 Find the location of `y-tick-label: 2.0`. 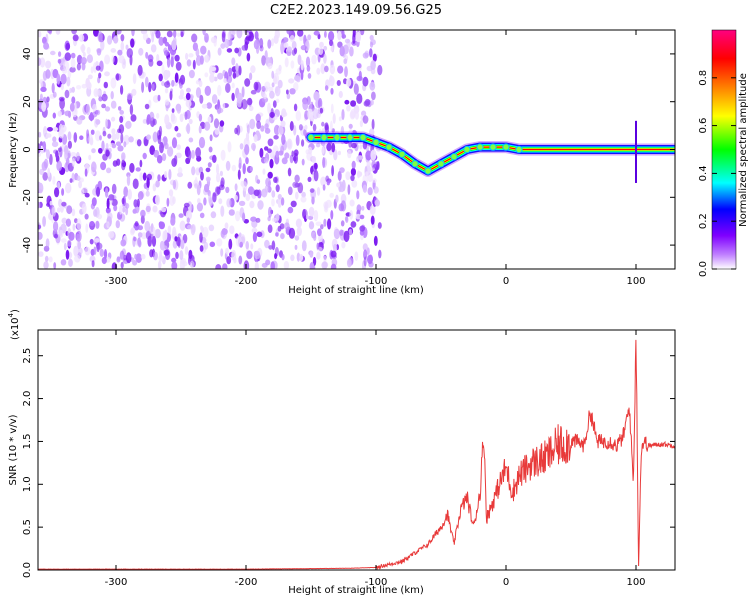

y-tick-label: 2.0 is located at coordinates (27, 399).